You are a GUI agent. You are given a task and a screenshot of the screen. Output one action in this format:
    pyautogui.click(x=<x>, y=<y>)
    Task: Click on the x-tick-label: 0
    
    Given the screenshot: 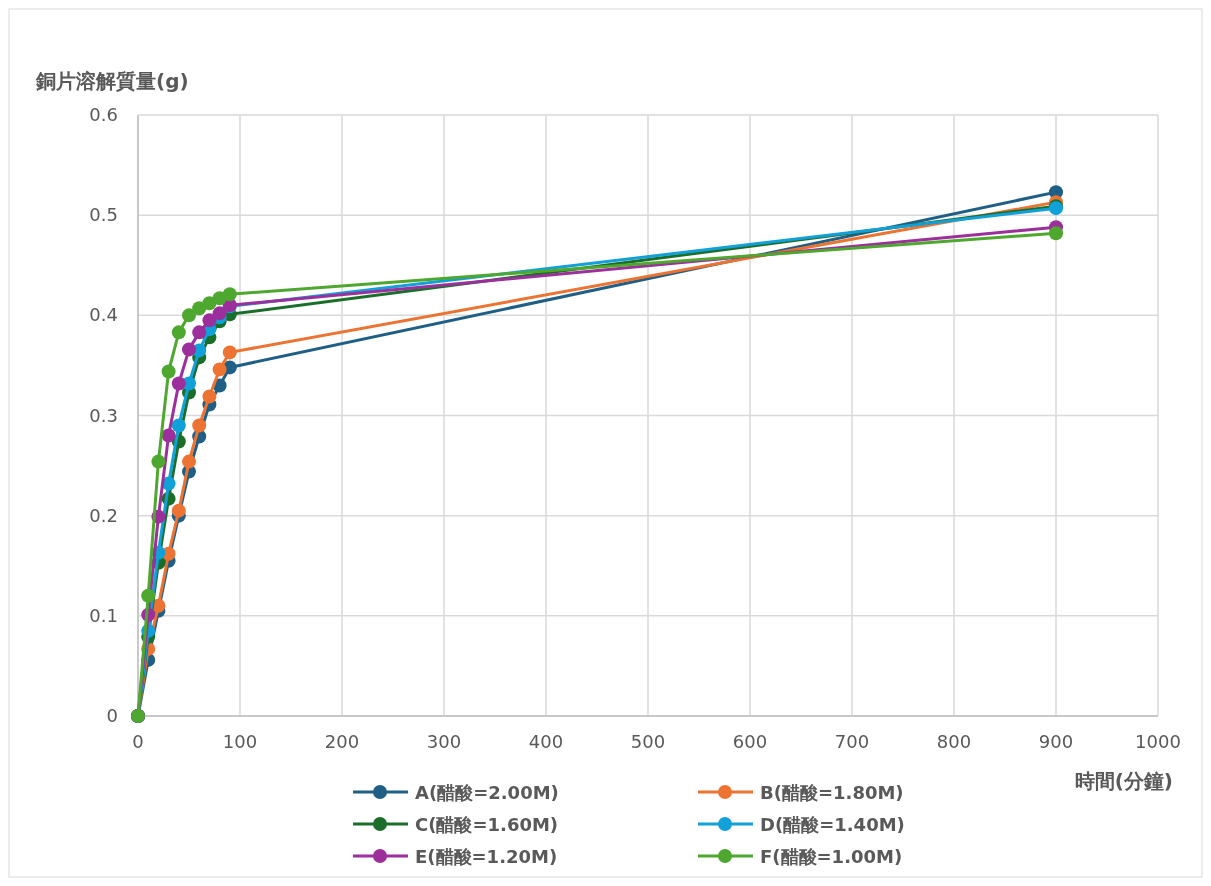 What is the action you would take?
    pyautogui.click(x=138, y=741)
    